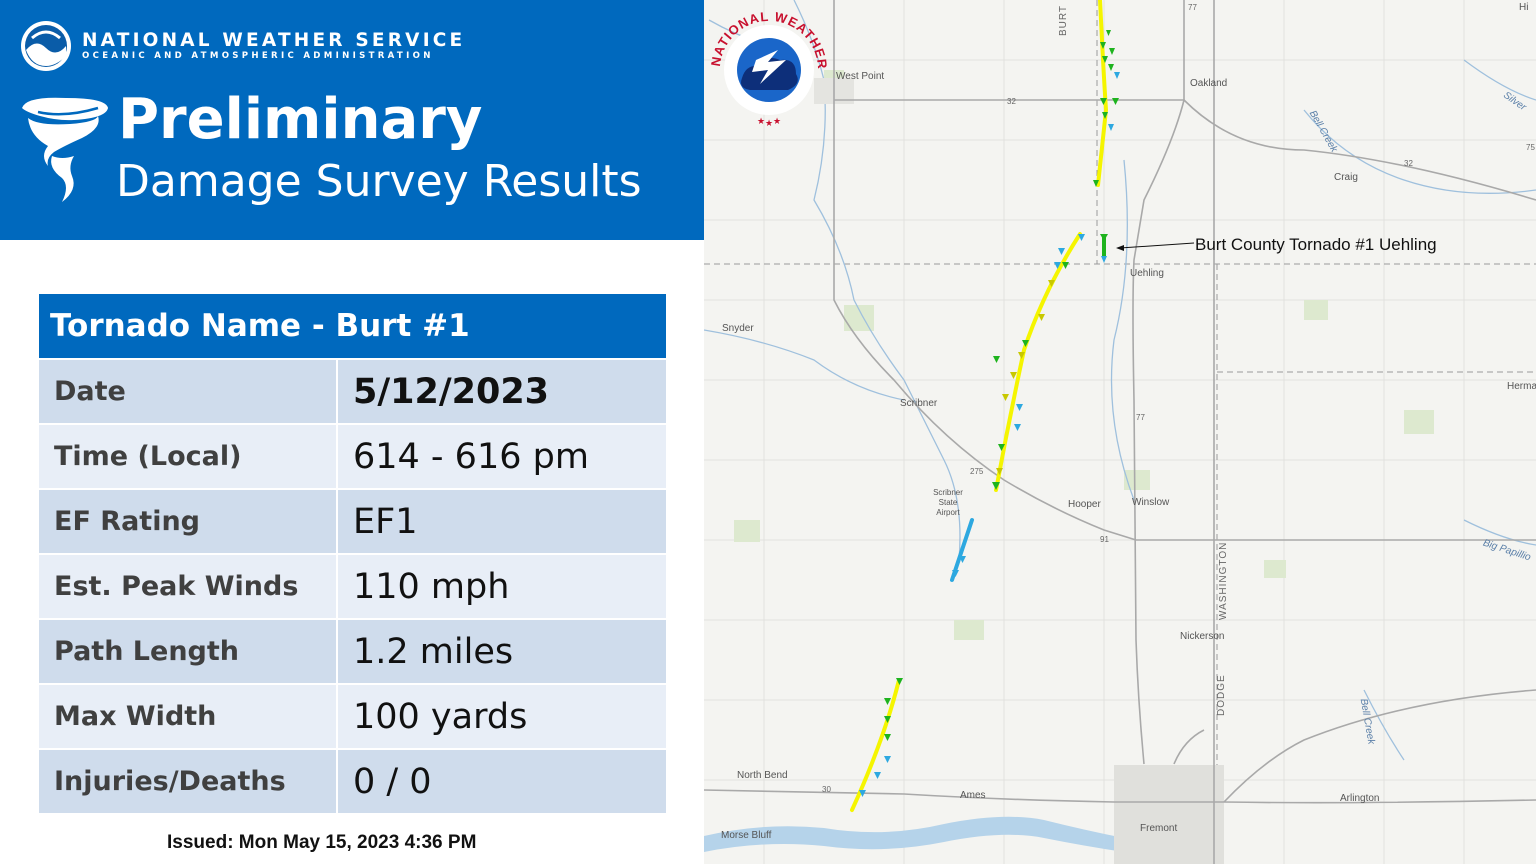 The width and height of the screenshot is (1536, 864). I want to click on route-77-b: 77, so click(1140, 417).